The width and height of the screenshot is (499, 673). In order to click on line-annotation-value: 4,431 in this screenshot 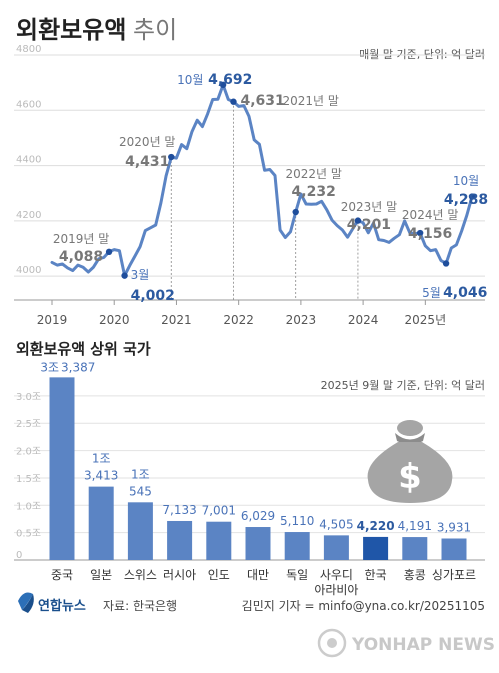, I will do `click(147, 162)`.